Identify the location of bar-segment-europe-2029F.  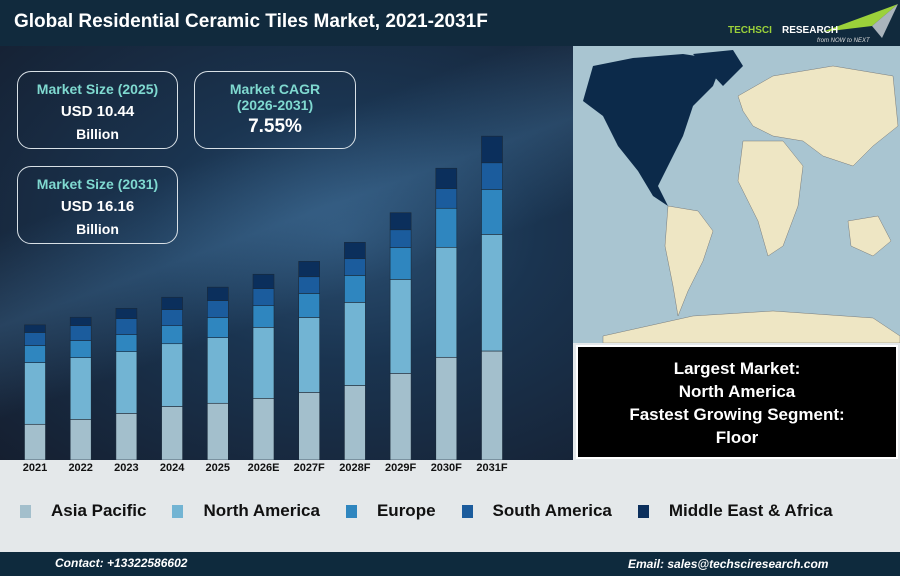
(400, 263).